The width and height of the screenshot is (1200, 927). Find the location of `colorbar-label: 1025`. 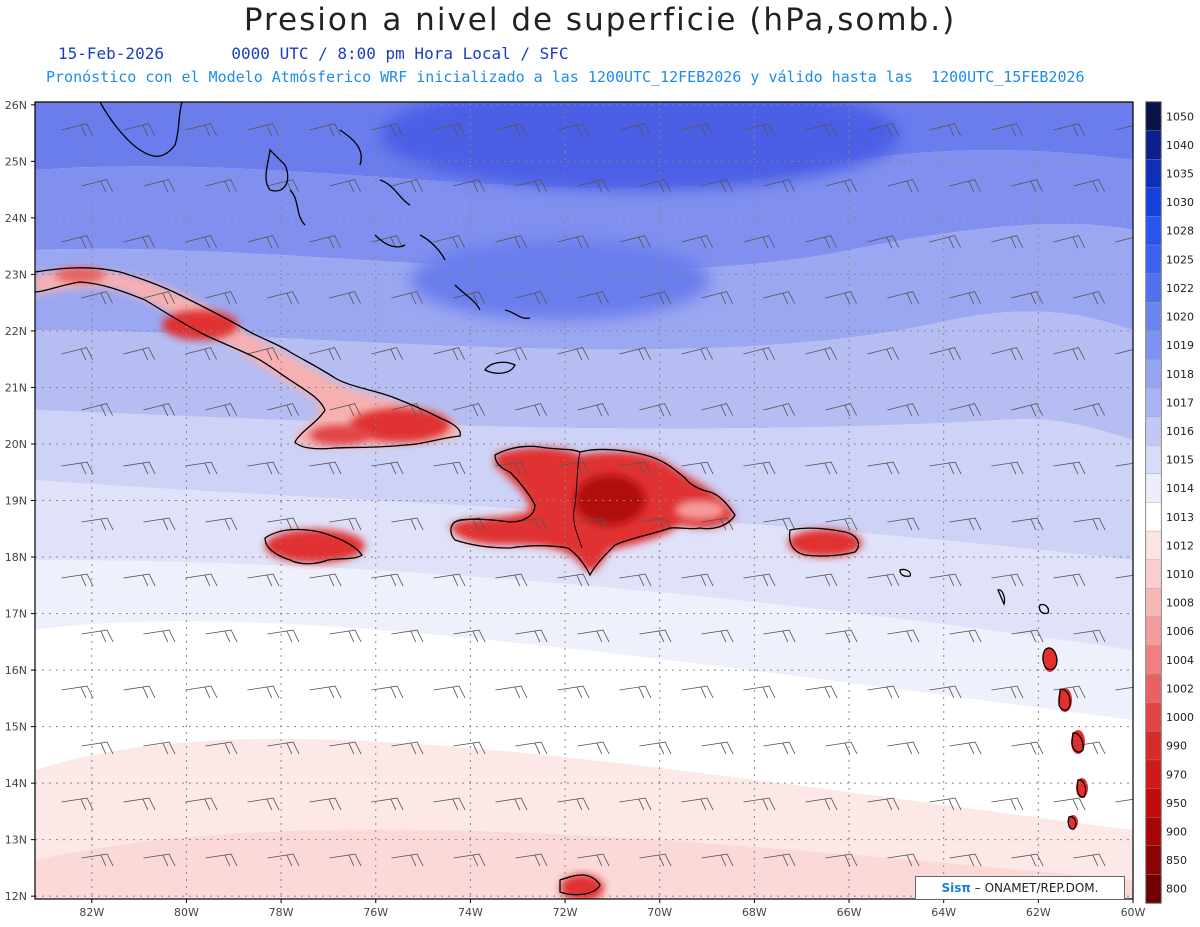

colorbar-label: 1025 is located at coordinates (1180, 259).